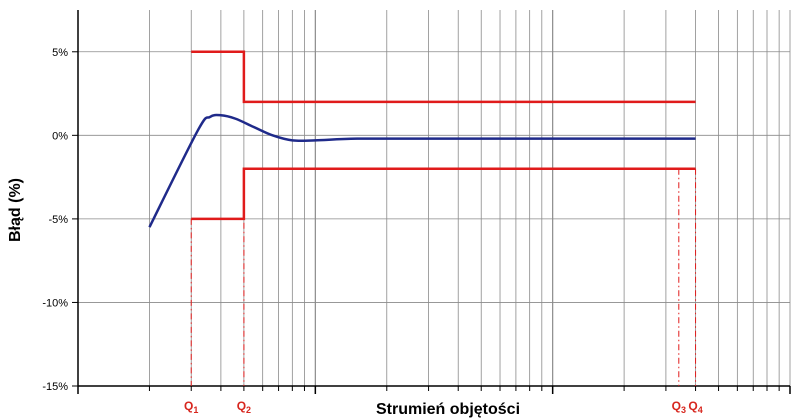 The width and height of the screenshot is (796, 418). I want to click on q-labels: Q1 Q2 Q3 Q4, so click(443, 407).